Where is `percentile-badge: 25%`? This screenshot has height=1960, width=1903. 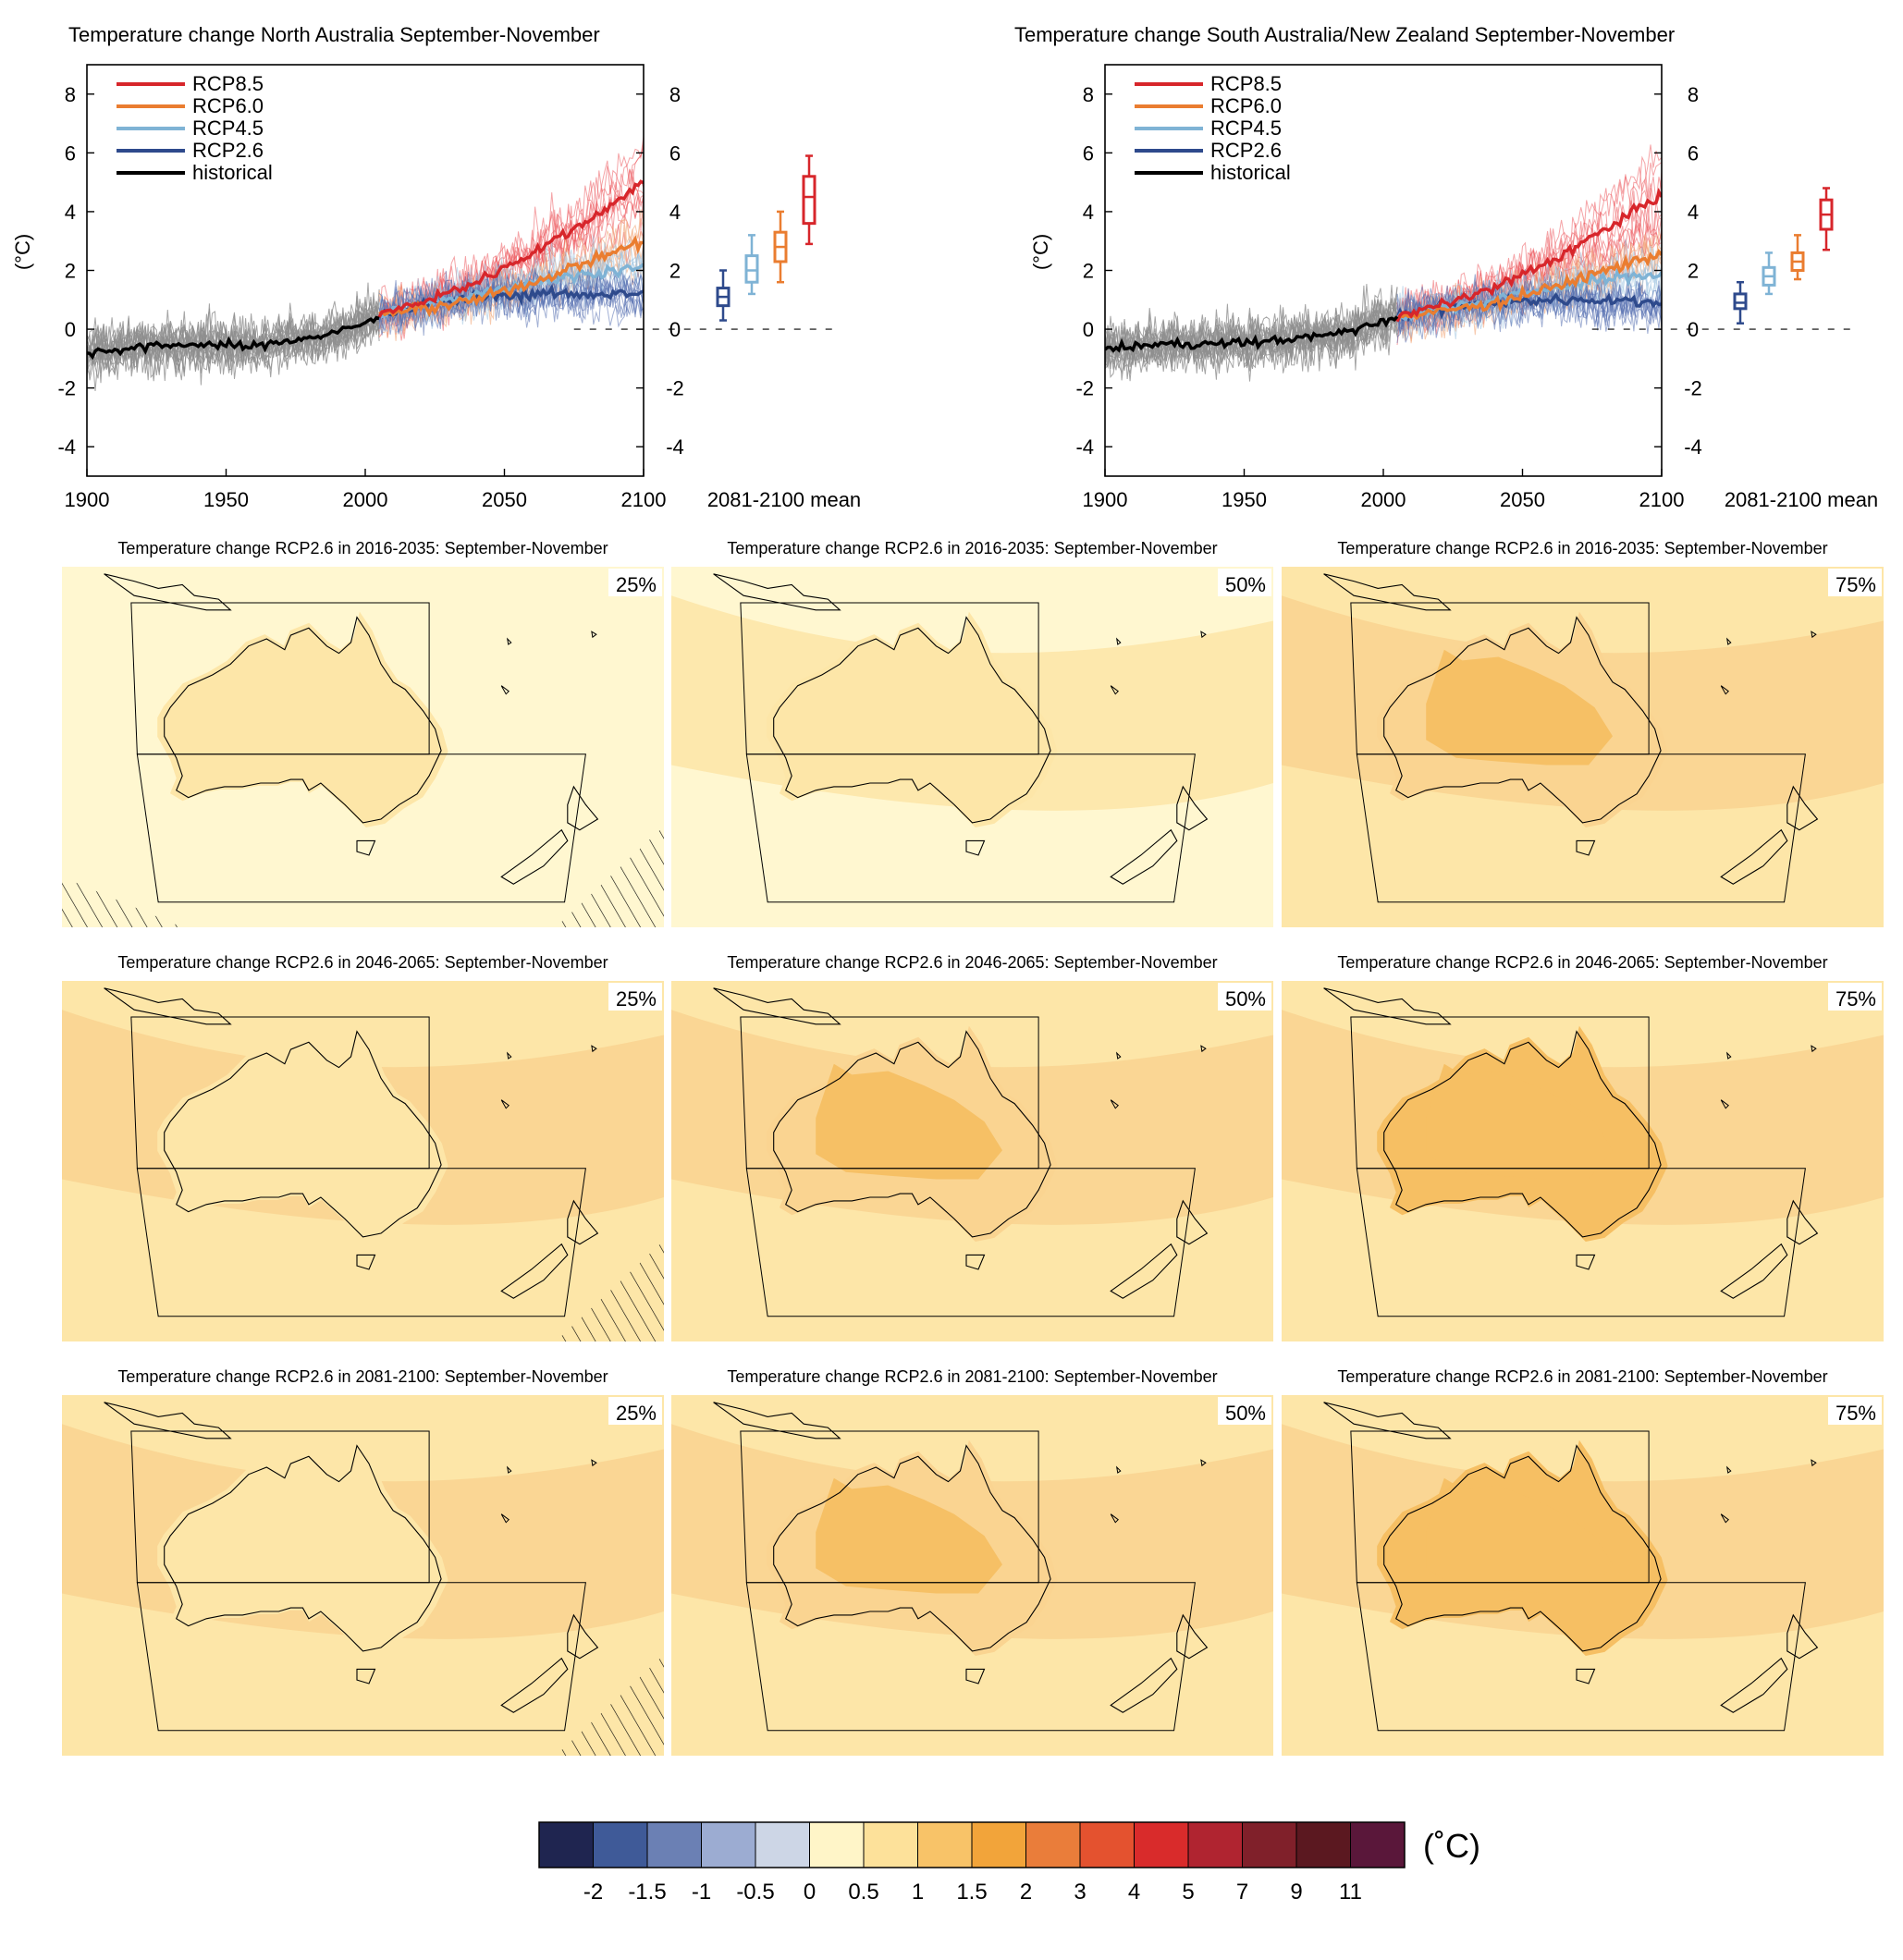
percentile-badge: 25% is located at coordinates (636, 1414).